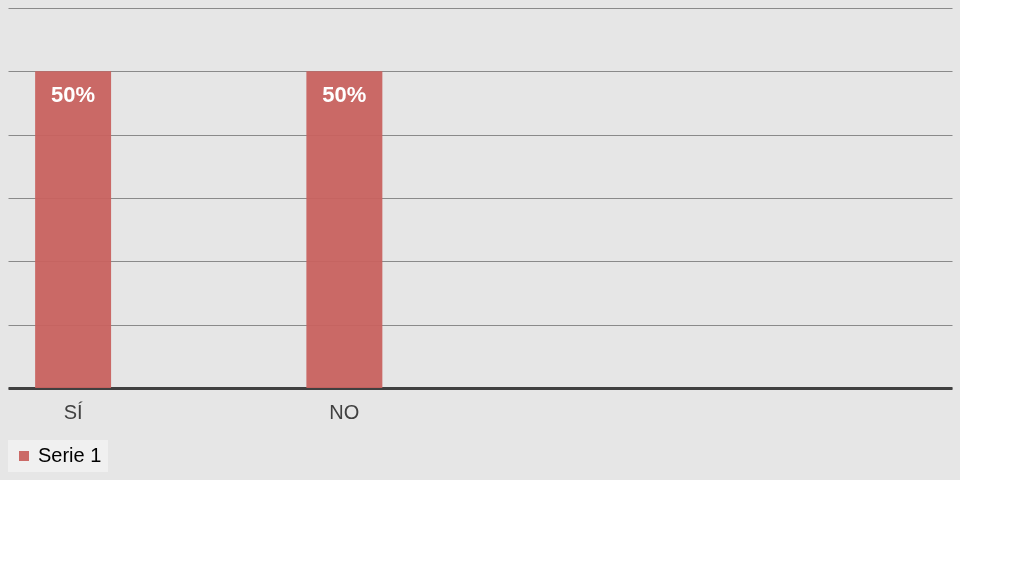 The width and height of the screenshot is (1029, 566). Describe the element at coordinates (70, 455) in the screenshot. I see `legend-label: Serie 1` at that location.